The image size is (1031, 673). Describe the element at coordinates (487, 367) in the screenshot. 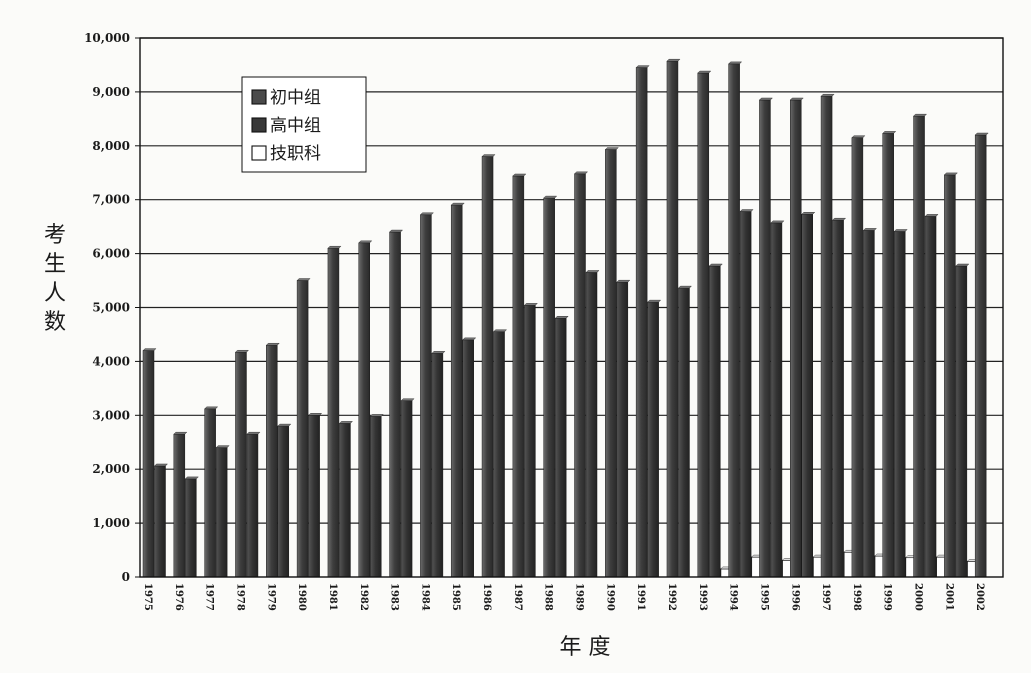

I see `bar-1986-初中组` at that location.